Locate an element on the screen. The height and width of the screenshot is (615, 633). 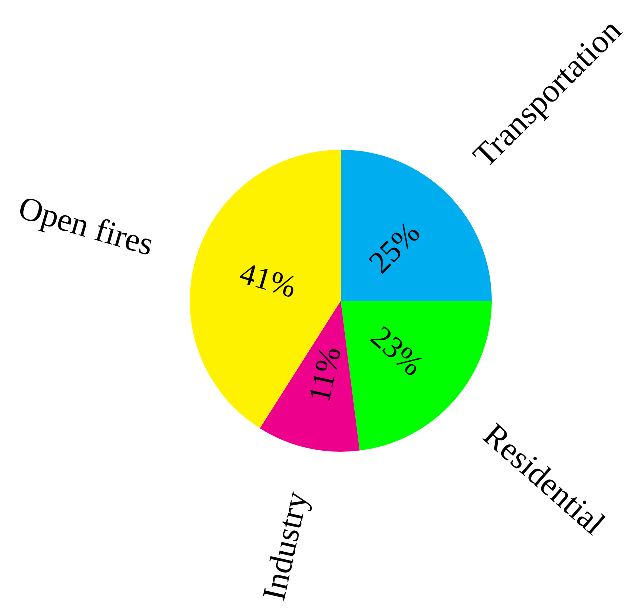
data-label: 41% is located at coordinates (268, 280).